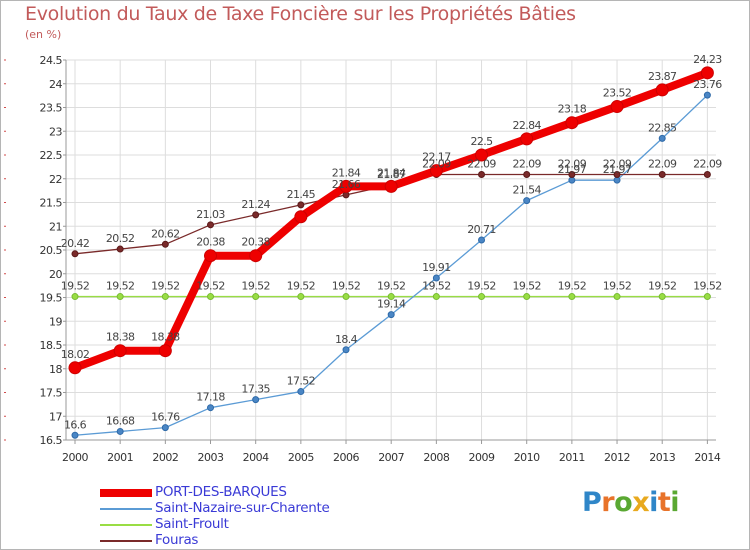 This screenshot has height=550, width=750. I want to click on y-tick-label: 23, so click(55, 131).